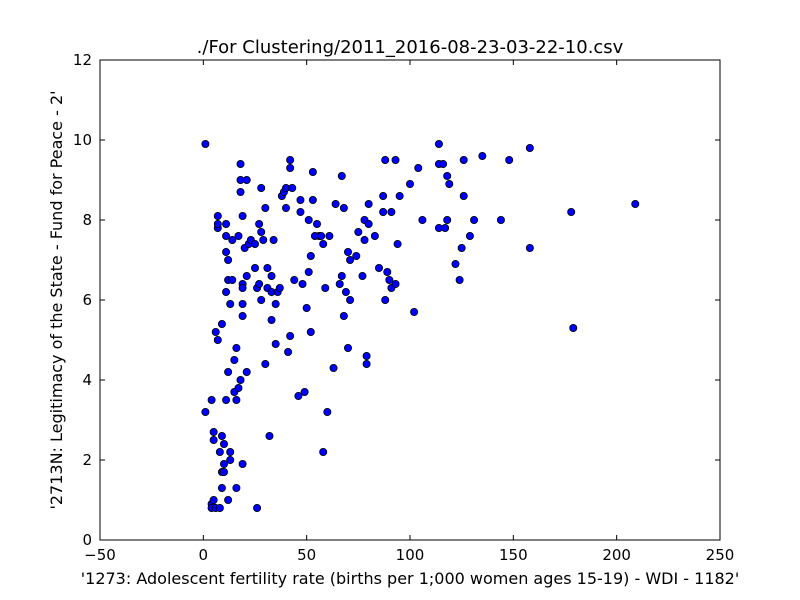 This screenshot has width=800, height=600. What do you see at coordinates (720, 555) in the screenshot?
I see `x-tick-label: 250` at bounding box center [720, 555].